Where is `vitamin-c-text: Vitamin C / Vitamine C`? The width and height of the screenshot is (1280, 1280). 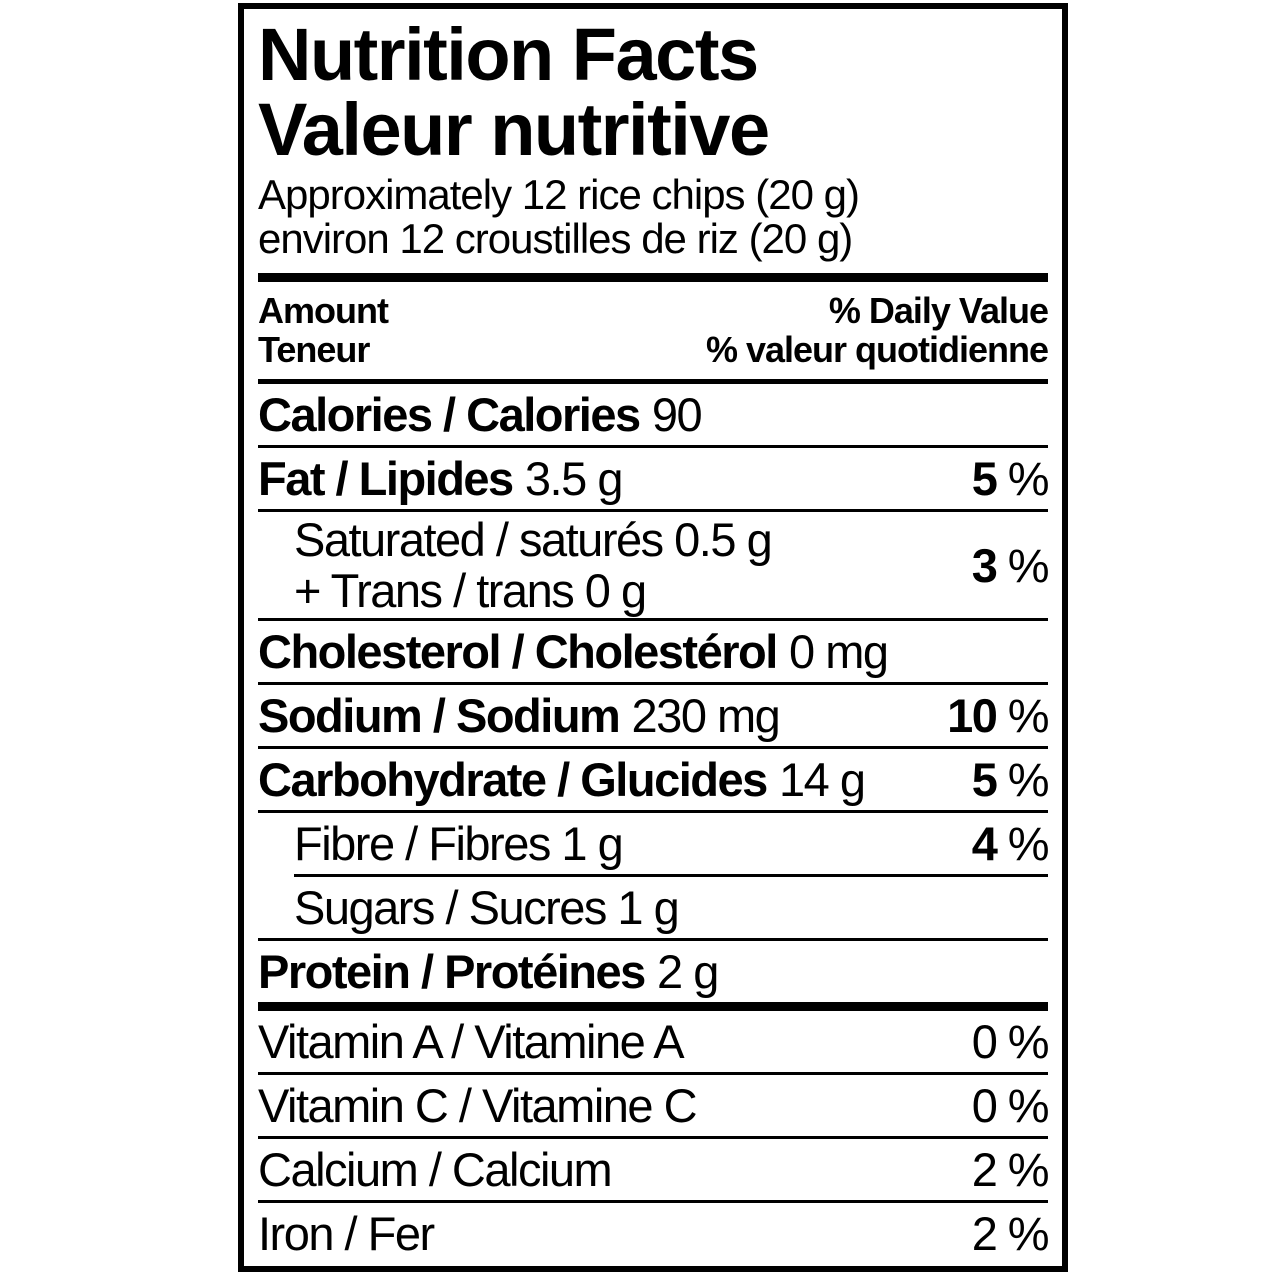 vitamin-c-text: Vitamin C / Vitamine C is located at coordinates (478, 1105).